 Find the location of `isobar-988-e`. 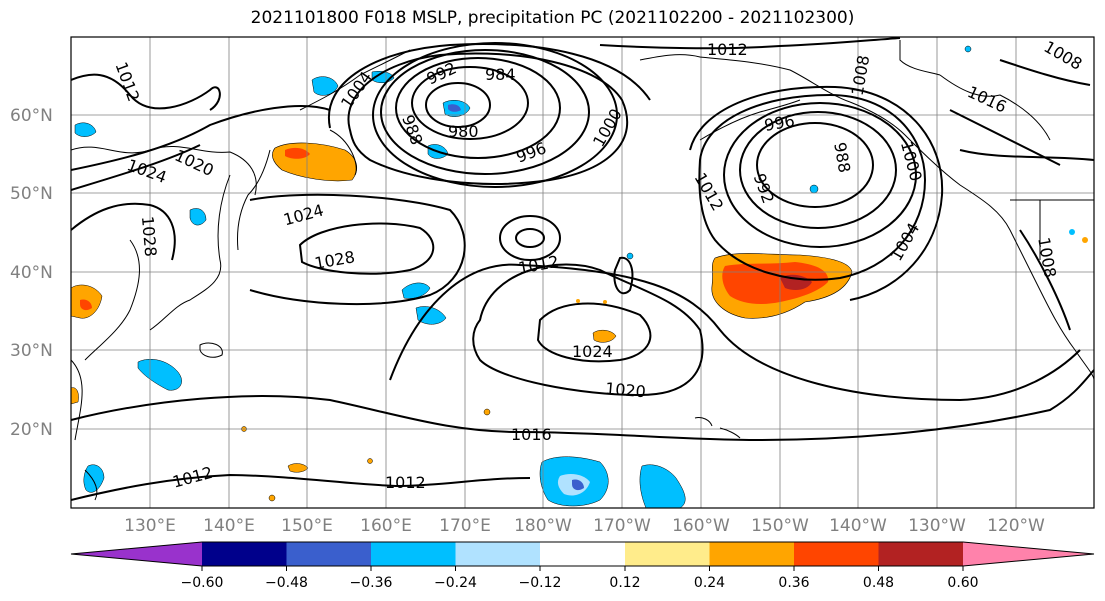

isobar-988-e is located at coordinates (815, 165).